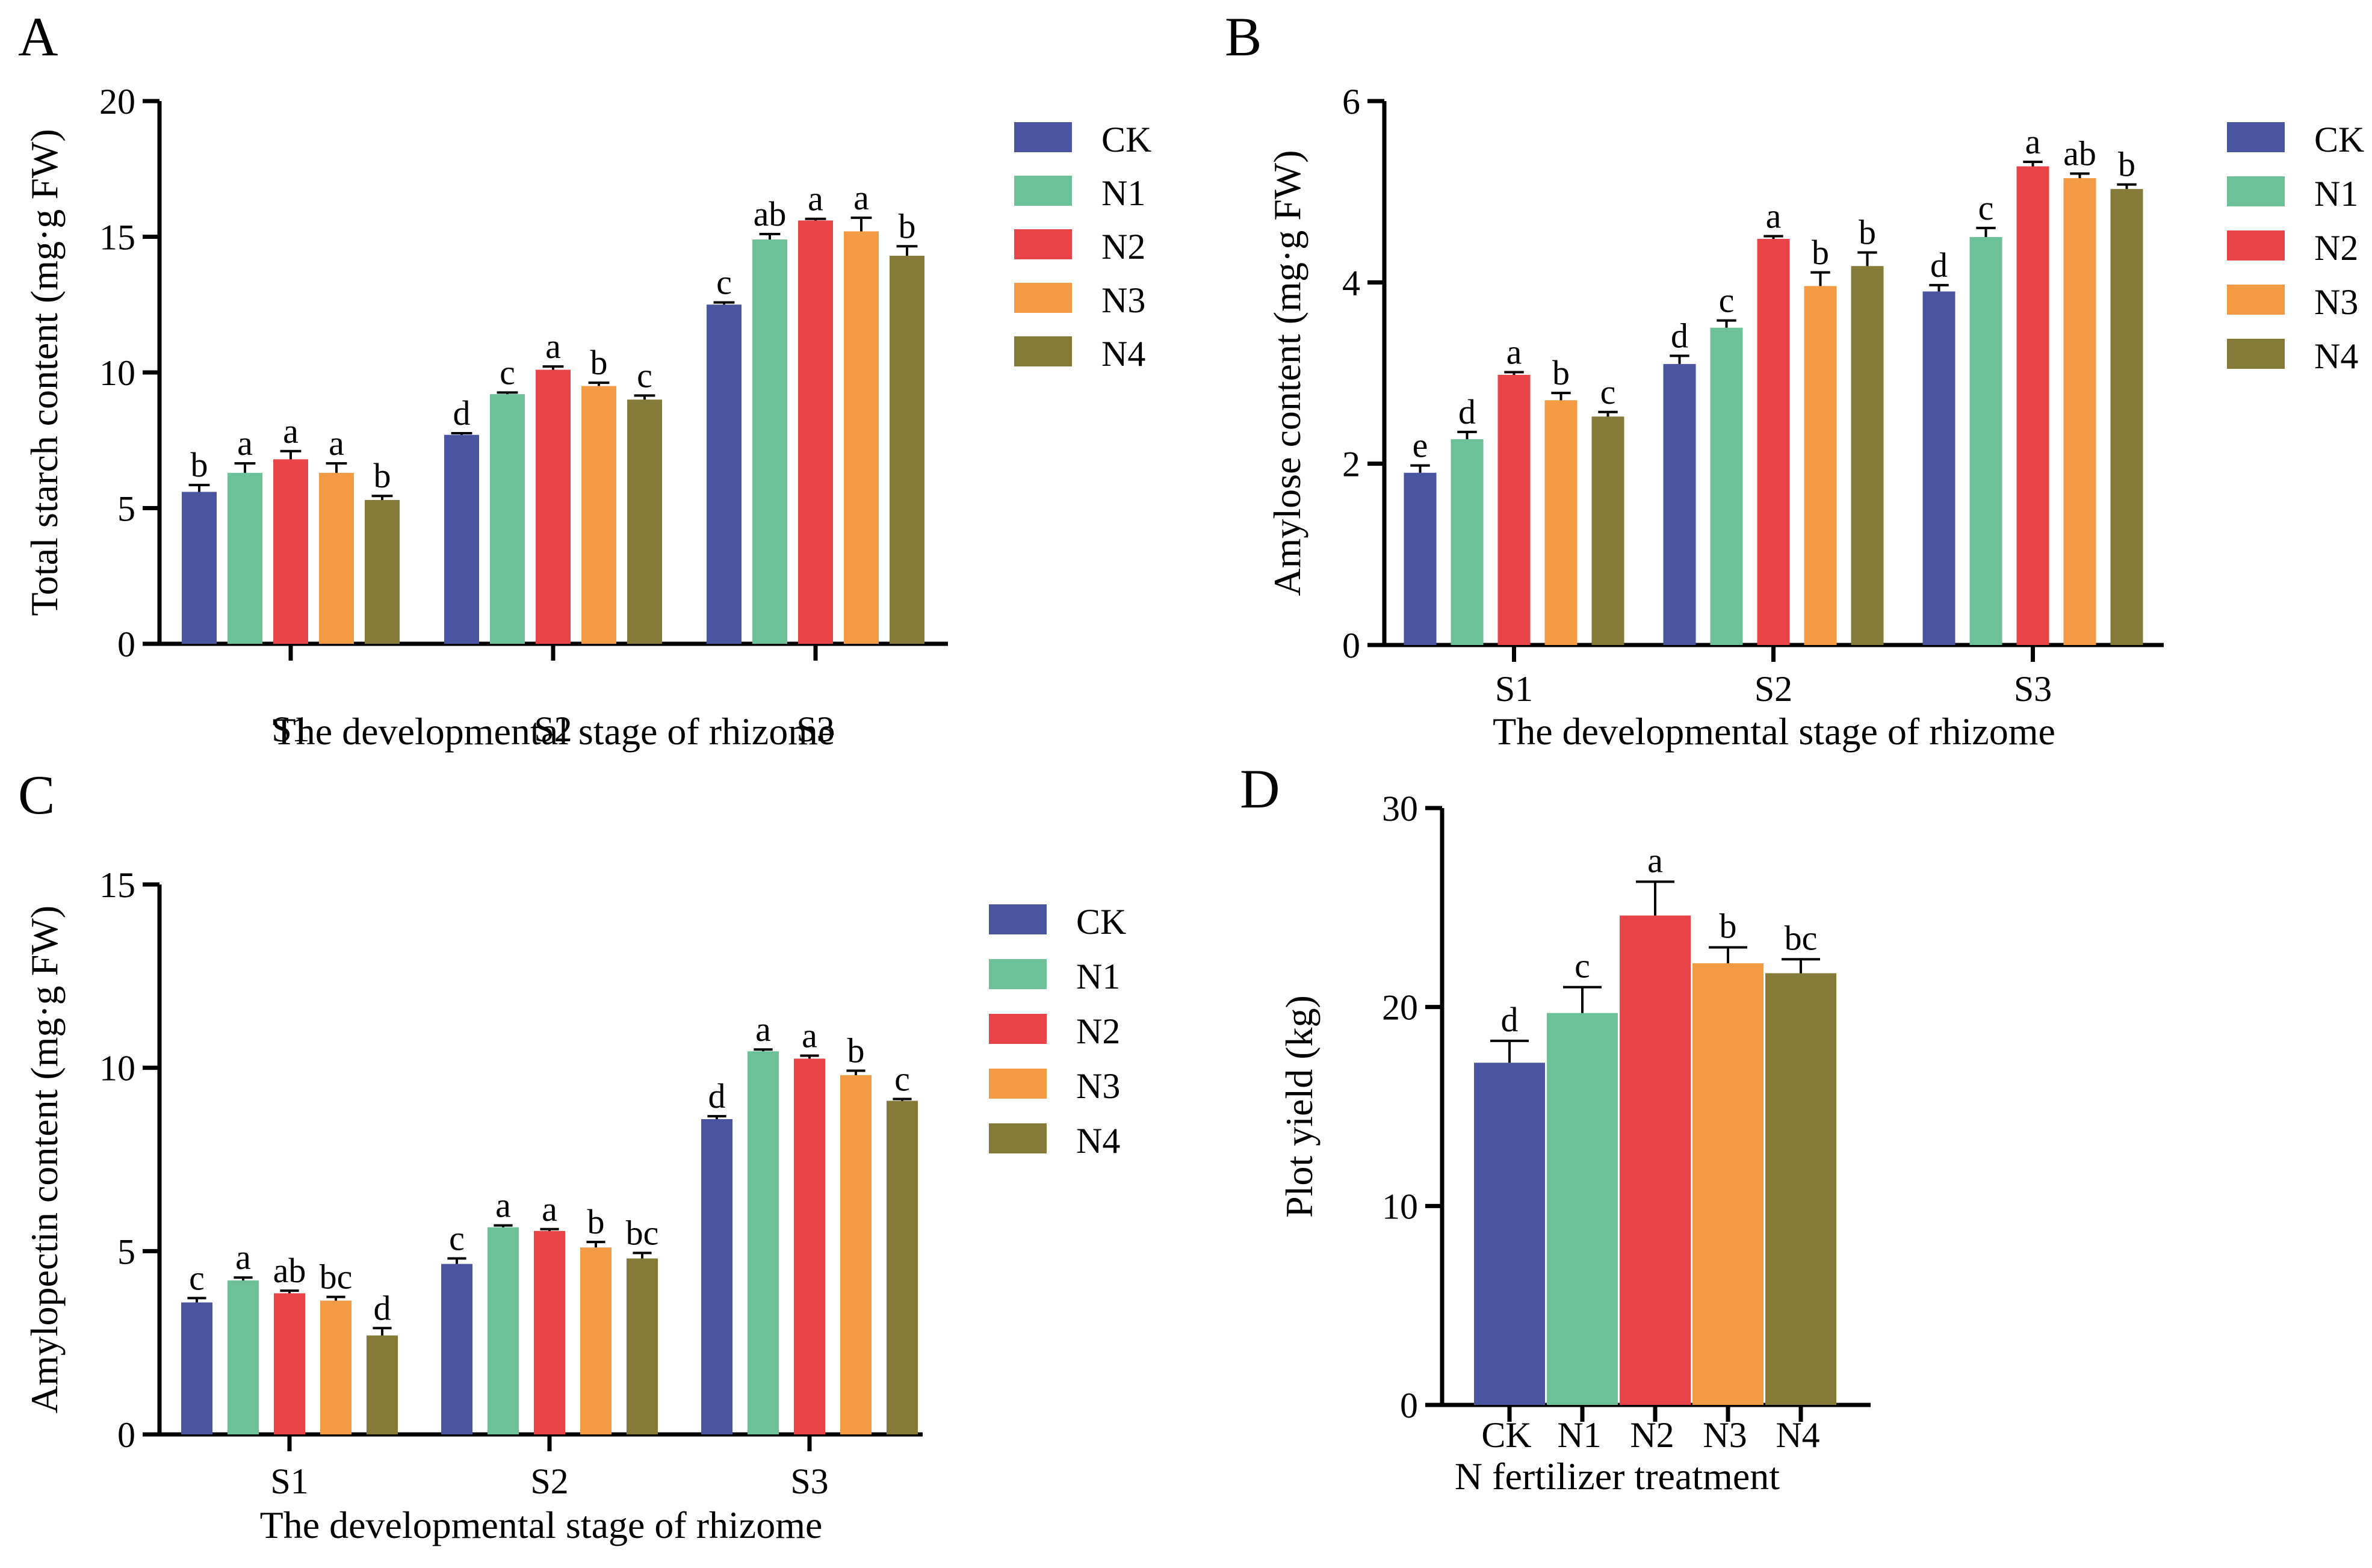 Image resolution: width=2372 pixels, height=1568 pixels. I want to click on legend-label-n3: N3, so click(1098, 1086).